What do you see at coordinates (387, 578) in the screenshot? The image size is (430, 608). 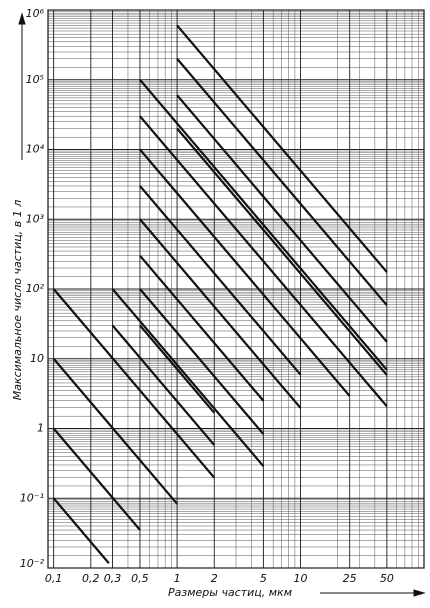 I see `x-tick-label: 50` at bounding box center [387, 578].